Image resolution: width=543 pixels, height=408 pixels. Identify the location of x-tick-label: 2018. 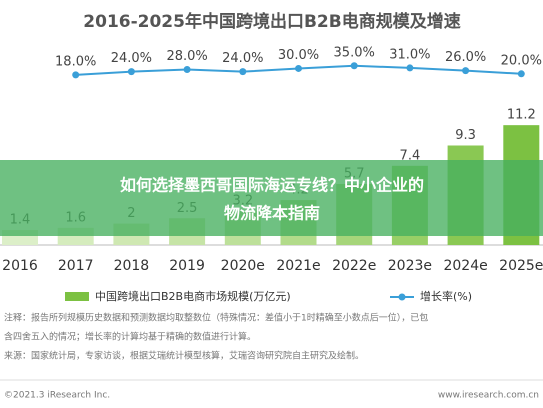
(132, 266).